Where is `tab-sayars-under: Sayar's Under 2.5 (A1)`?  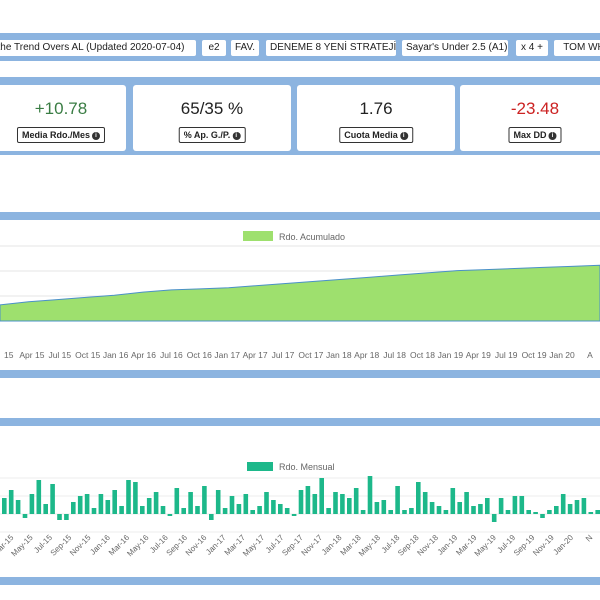
tab-sayars-under: Sayar's Under 2.5 (A1) is located at coordinates (455, 48).